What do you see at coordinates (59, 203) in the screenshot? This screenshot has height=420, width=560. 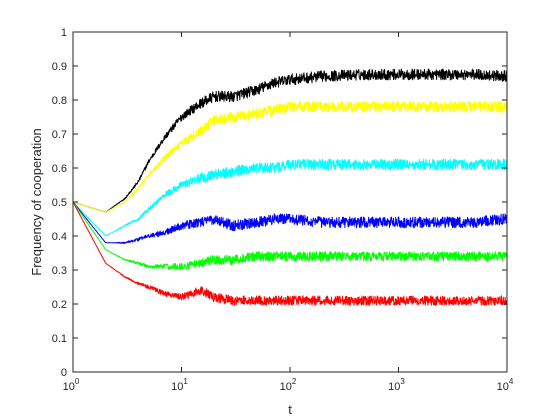 I see `y-tick-label: 0.5` at bounding box center [59, 203].